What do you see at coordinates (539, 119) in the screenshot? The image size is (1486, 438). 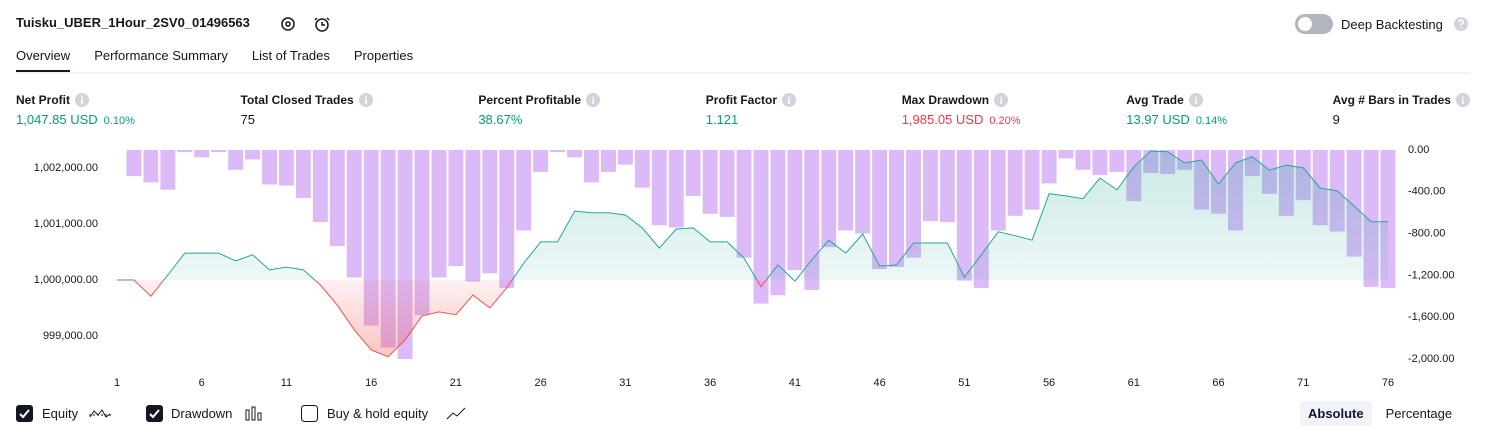 I see `metric-value-row: 38.67%` at bounding box center [539, 119].